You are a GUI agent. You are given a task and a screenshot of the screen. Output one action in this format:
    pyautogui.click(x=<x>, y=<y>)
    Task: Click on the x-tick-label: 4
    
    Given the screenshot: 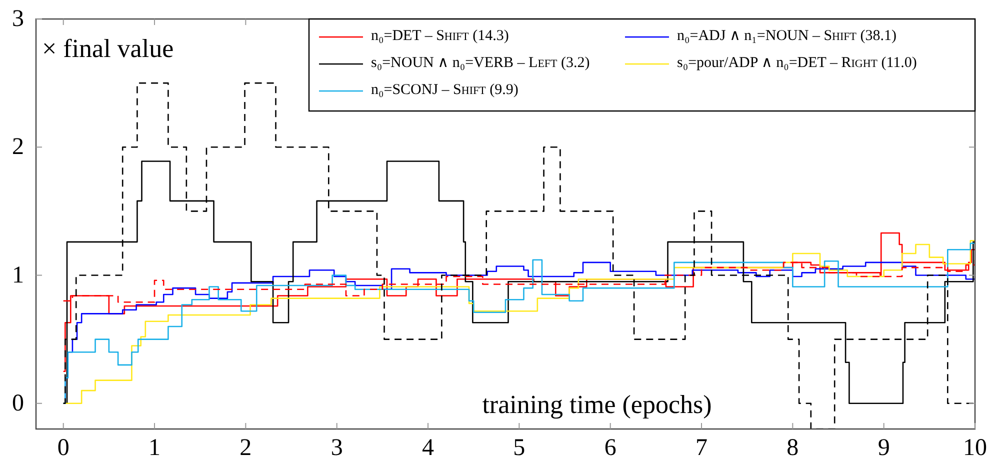 What is the action you would take?
    pyautogui.click(x=428, y=448)
    